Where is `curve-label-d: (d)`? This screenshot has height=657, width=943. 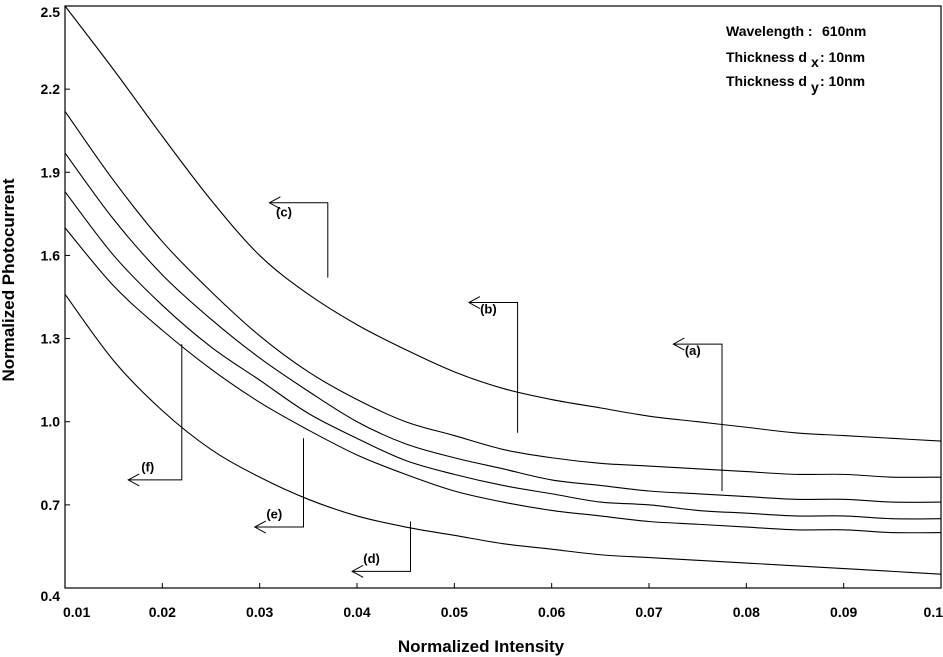
curve-label-d: (d) is located at coordinates (371, 558).